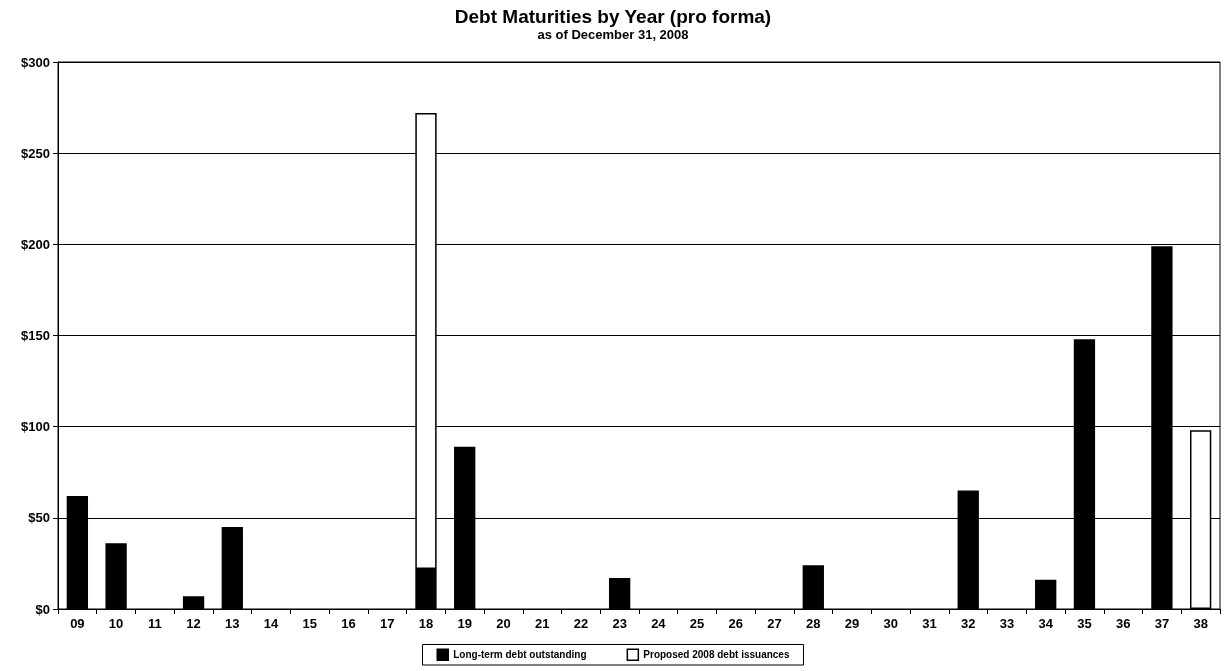  Describe the element at coordinates (39, 518) in the screenshot. I see `y-tick-label: $50` at that location.